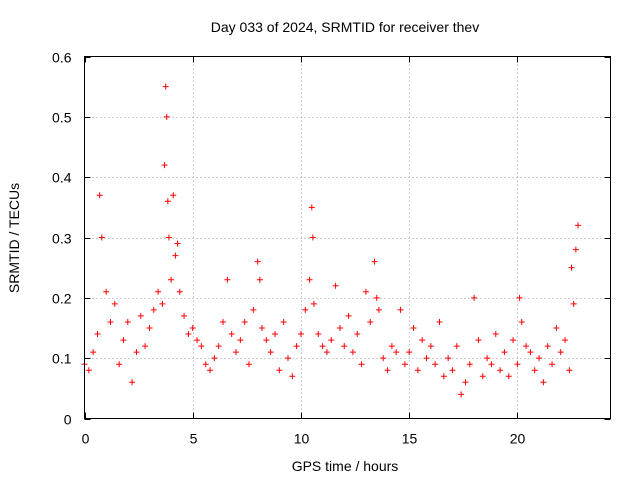  What do you see at coordinates (302, 439) in the screenshot?
I see `x-tick-label: 10` at bounding box center [302, 439].